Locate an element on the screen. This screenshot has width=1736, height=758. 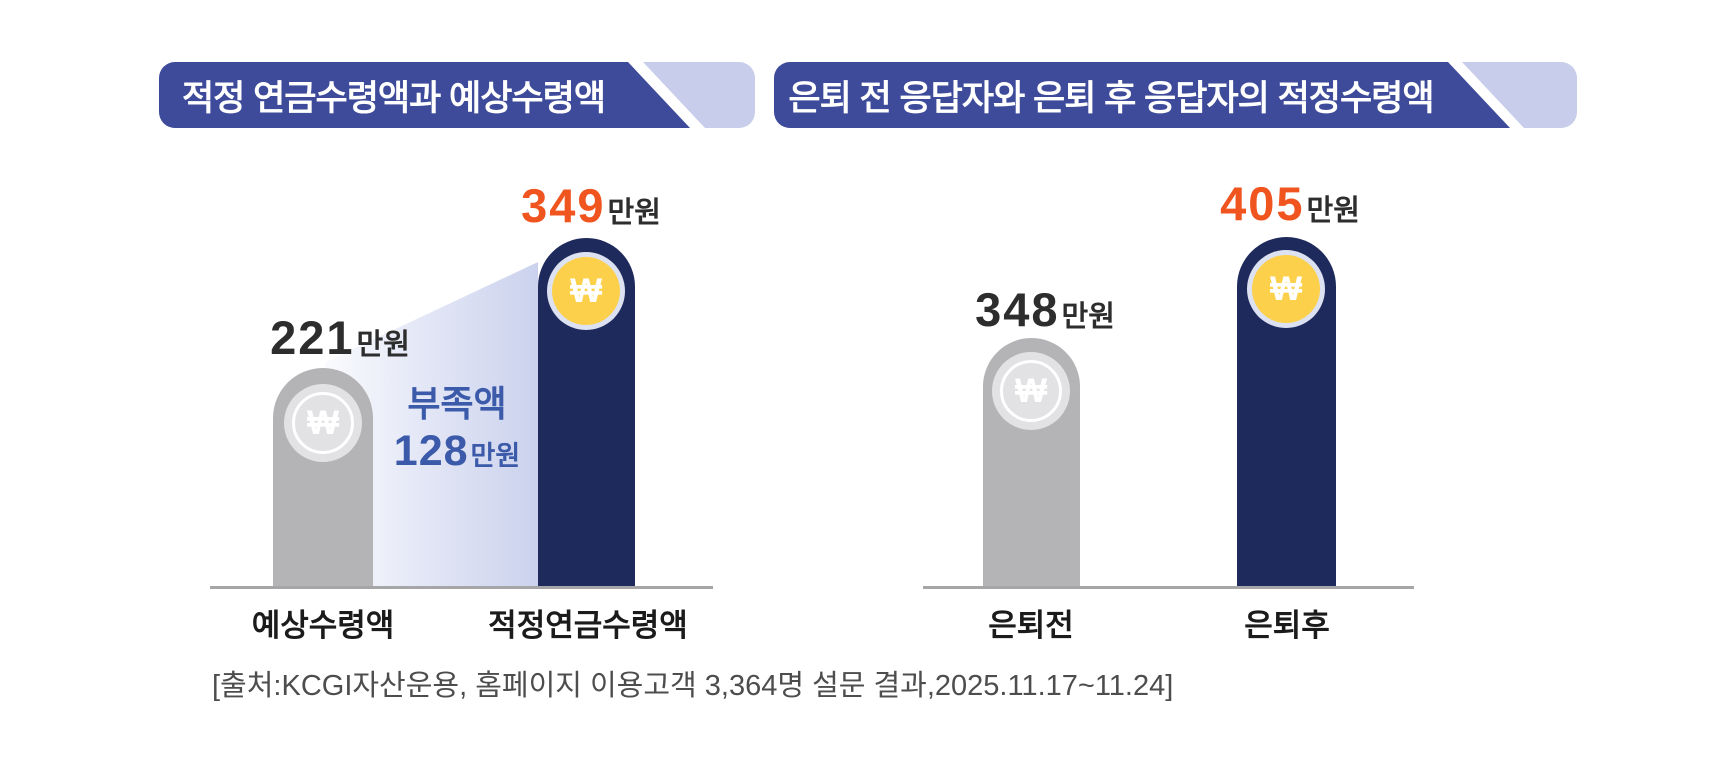
left-chart-title-plate: 적정 연금수령액과 예상수령액 is located at coordinates (424, 95).